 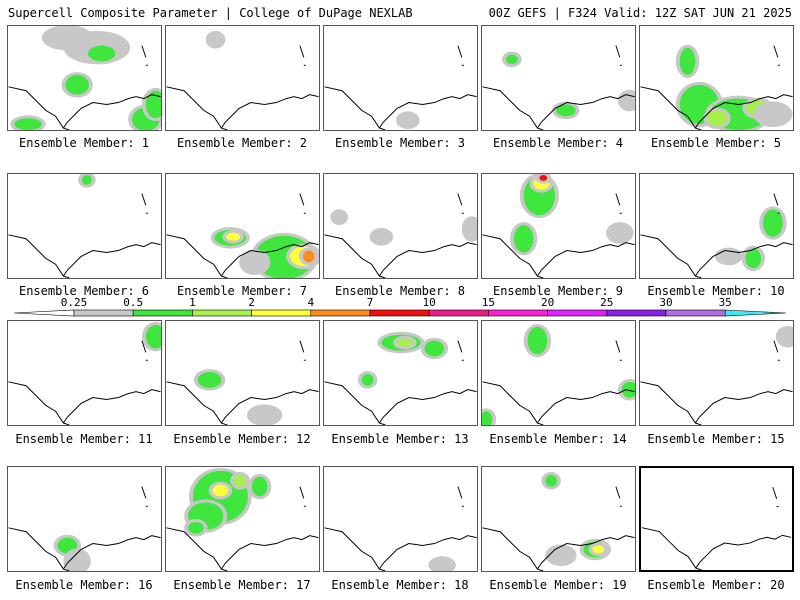 I want to click on member-label-19: Ensemble Member: 19, so click(x=558, y=585).